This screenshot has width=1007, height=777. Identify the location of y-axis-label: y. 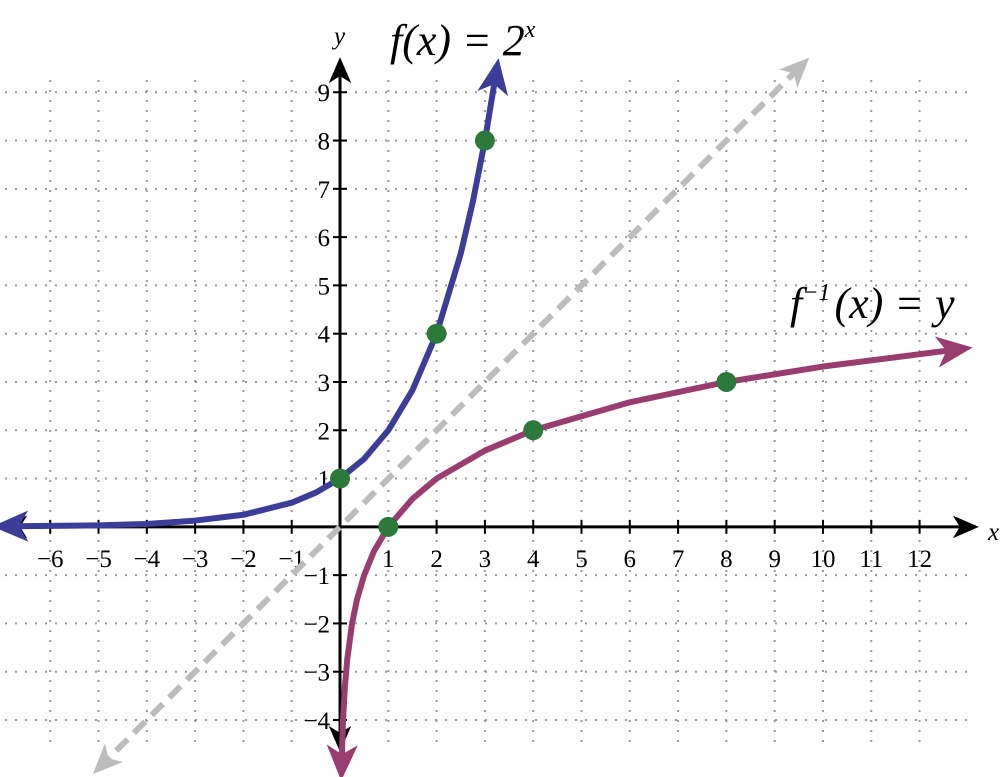
(338, 36).